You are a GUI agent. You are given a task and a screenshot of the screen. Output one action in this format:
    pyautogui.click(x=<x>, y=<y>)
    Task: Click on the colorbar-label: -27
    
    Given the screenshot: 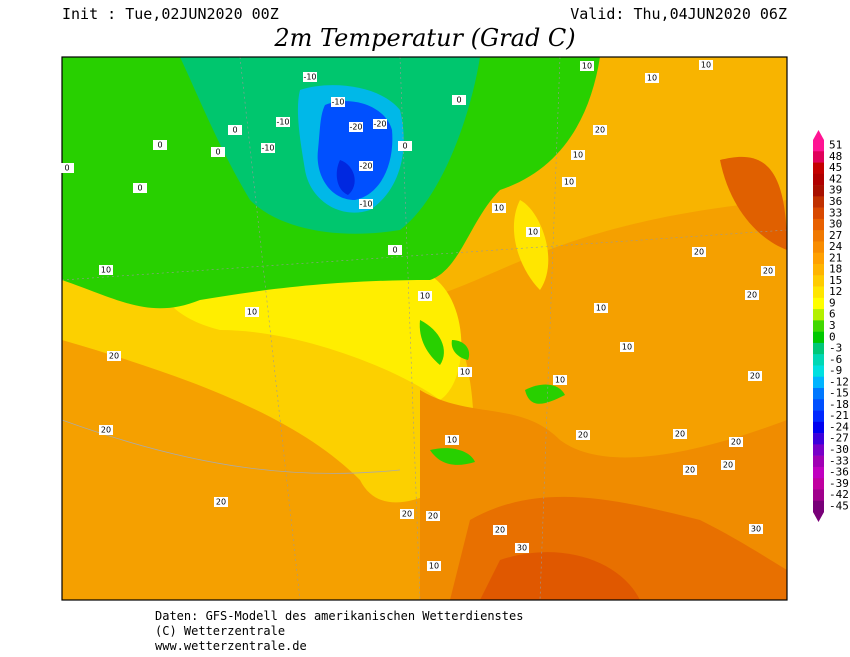 What is the action you would take?
    pyautogui.click(x=839, y=438)
    